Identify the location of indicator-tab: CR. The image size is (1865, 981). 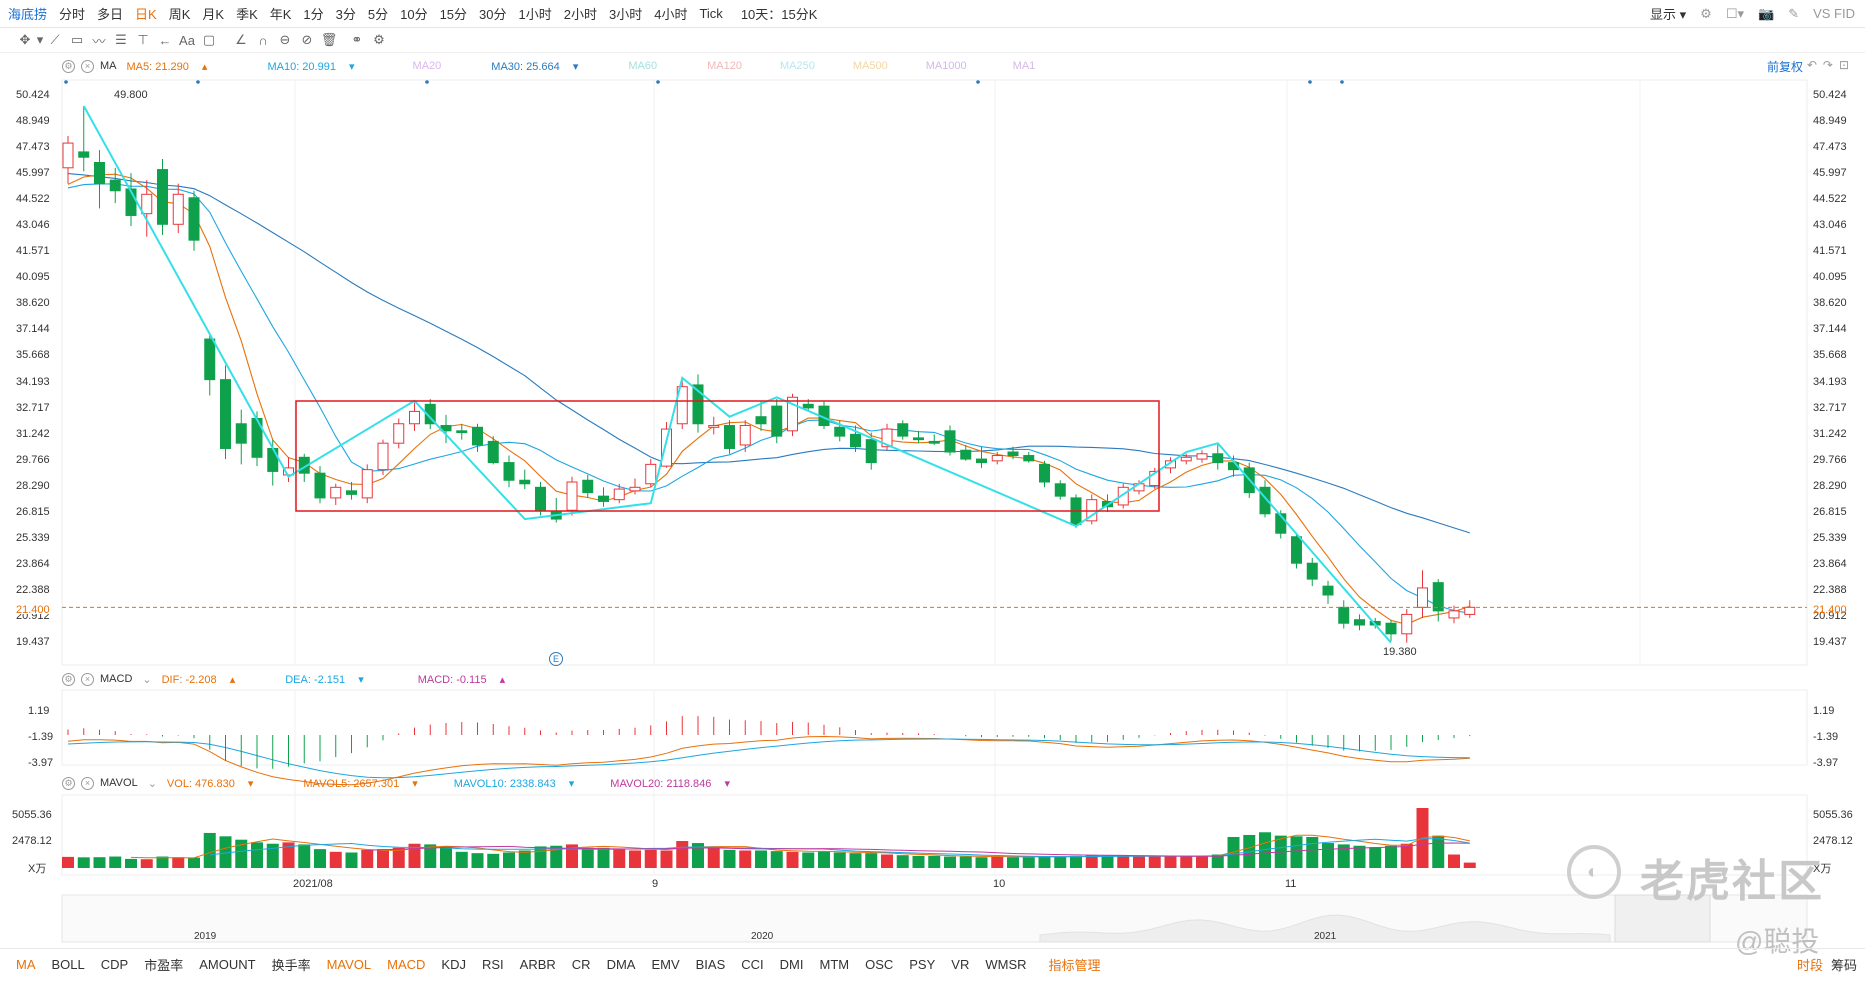
(581, 964).